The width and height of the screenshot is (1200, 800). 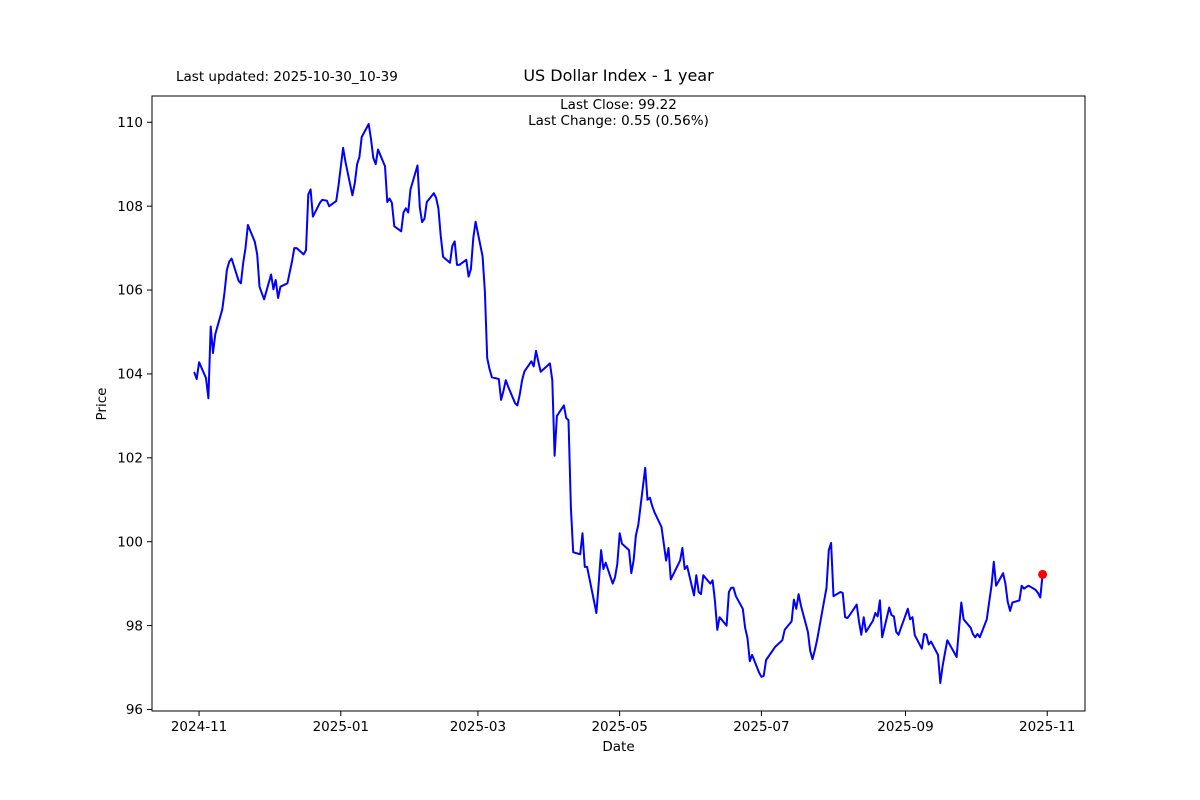 I want to click on y-tick-label: 106, so click(x=130, y=291).